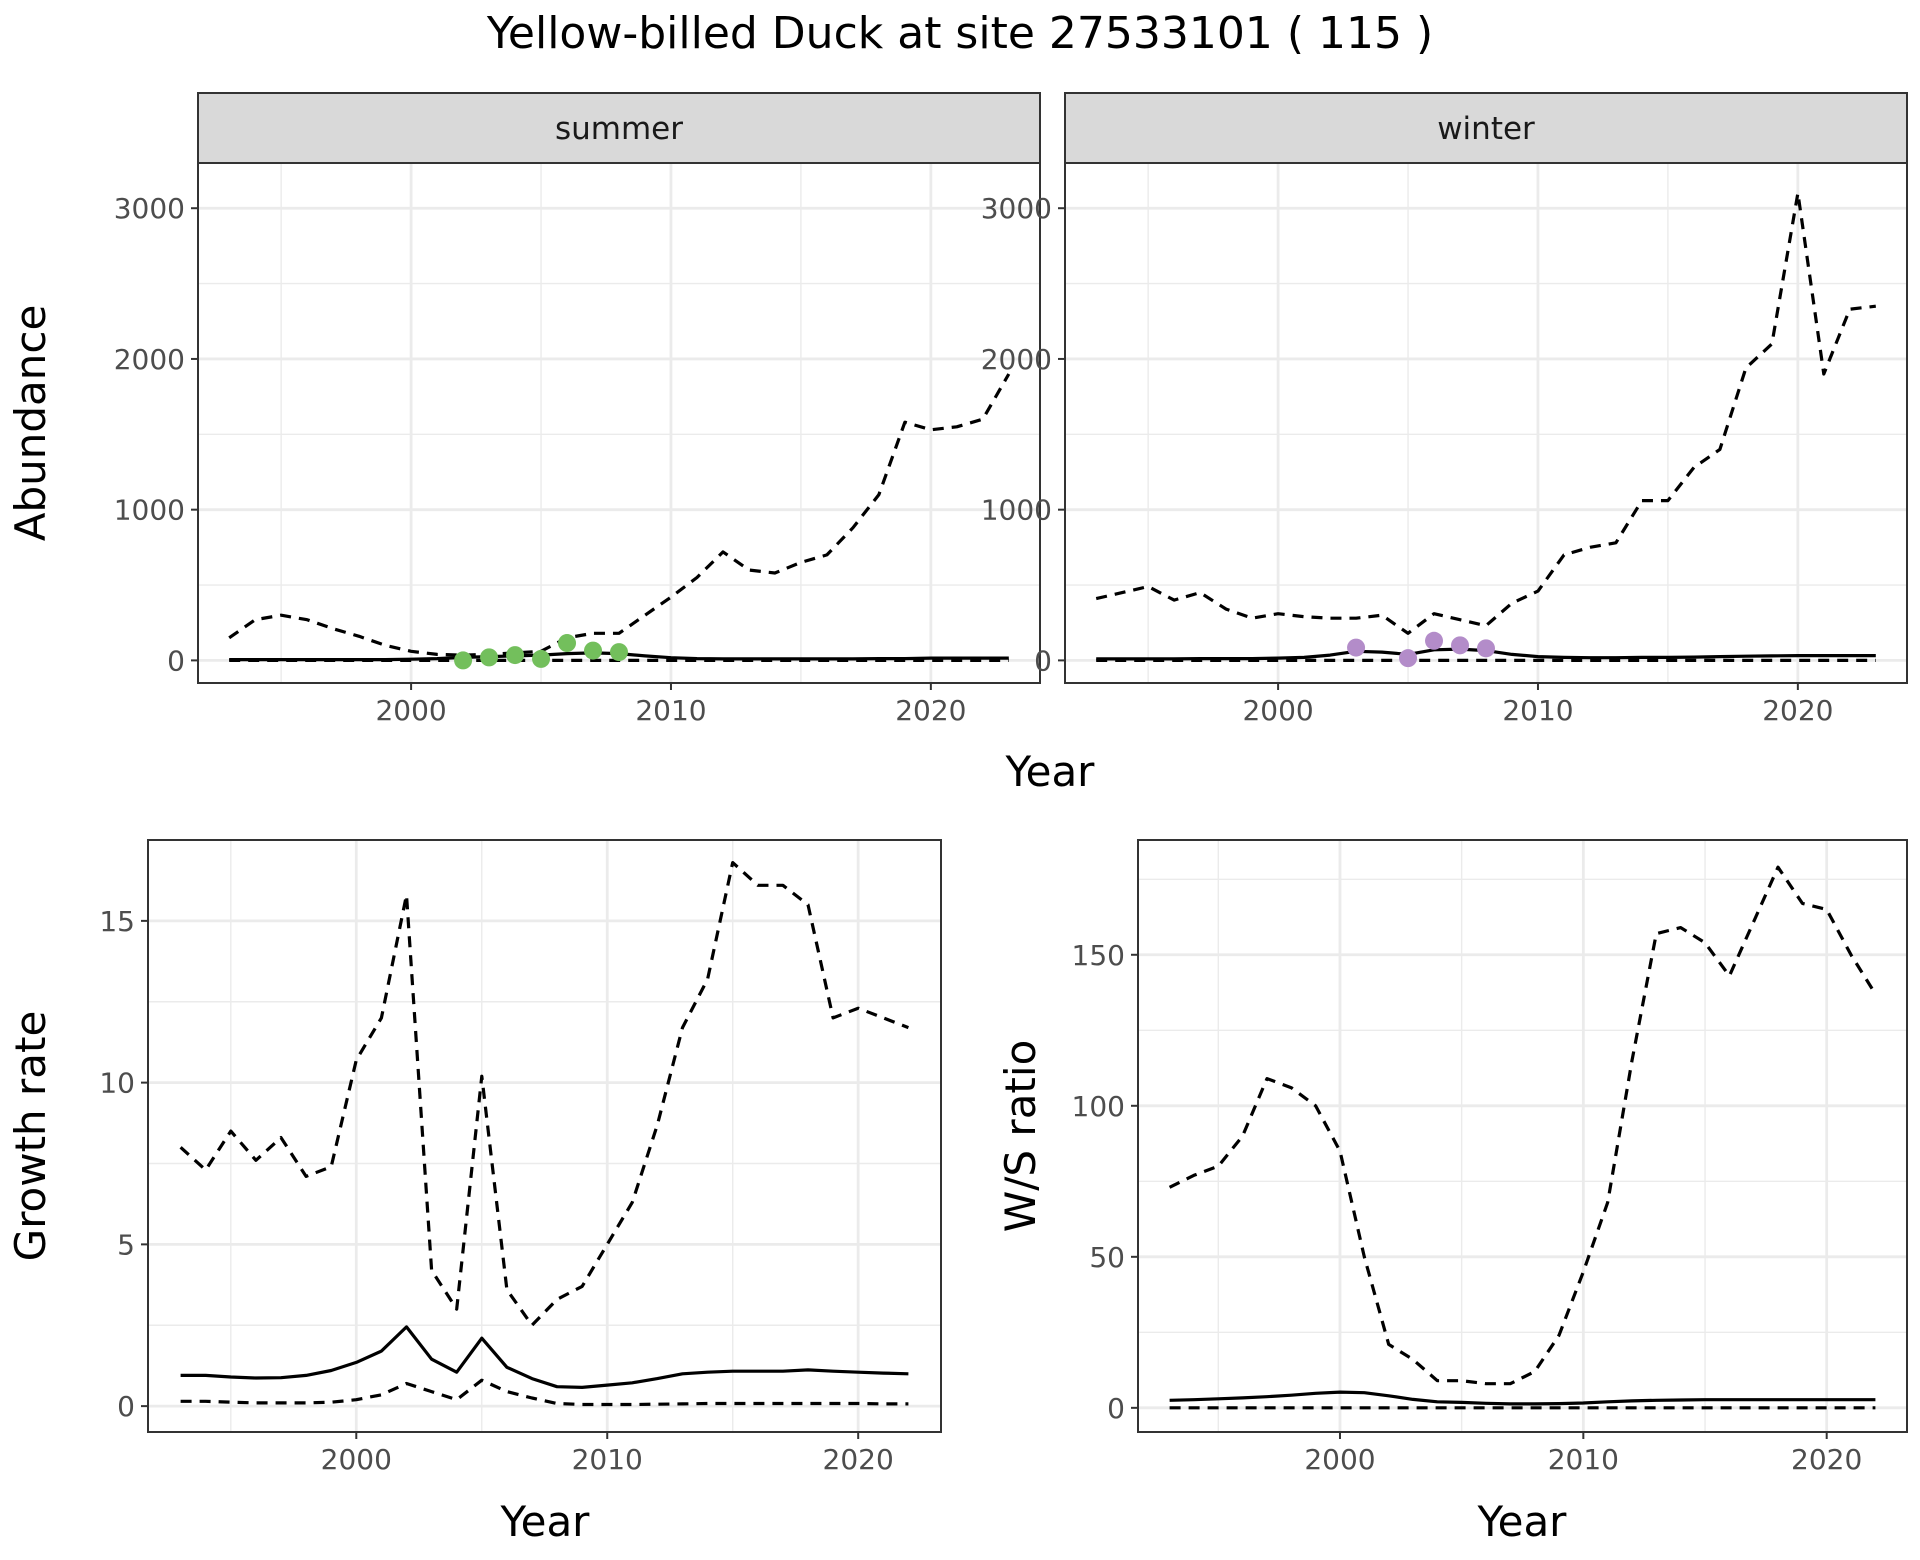 The width and height of the screenshot is (1920, 1560). What do you see at coordinates (126, 1244) in the screenshot?
I see `y-tick-label: 5` at bounding box center [126, 1244].